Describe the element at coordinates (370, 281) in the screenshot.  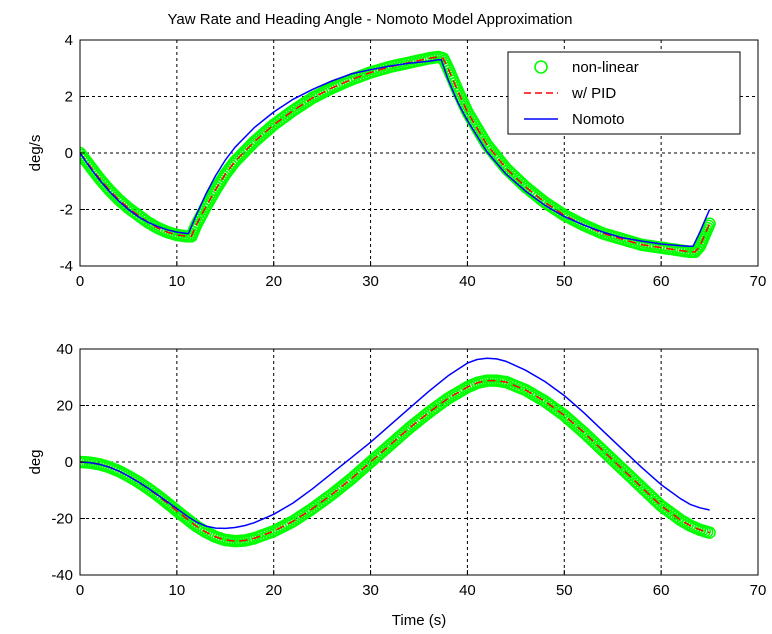
I see `top-x-tick-label: 30` at that location.